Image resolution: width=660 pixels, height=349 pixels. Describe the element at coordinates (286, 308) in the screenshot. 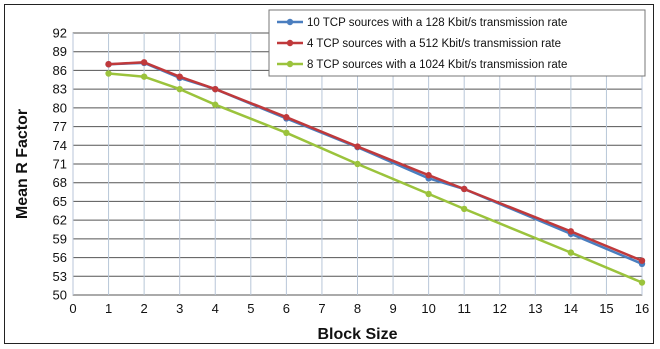

I see `x-tick-label: 6` at that location.